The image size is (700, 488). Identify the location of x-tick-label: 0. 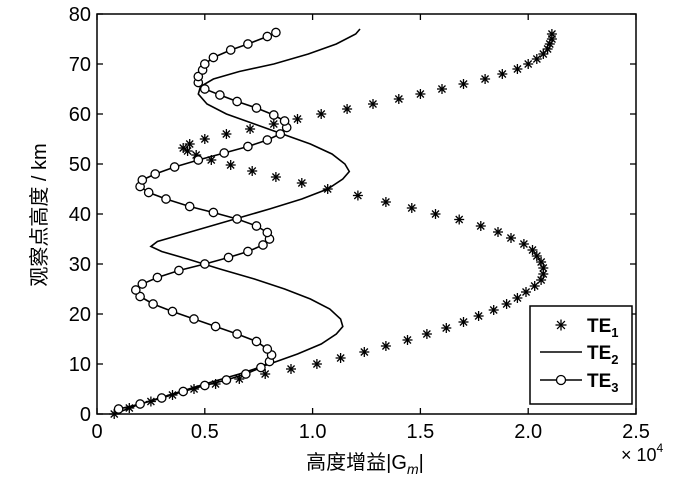
(96, 432).